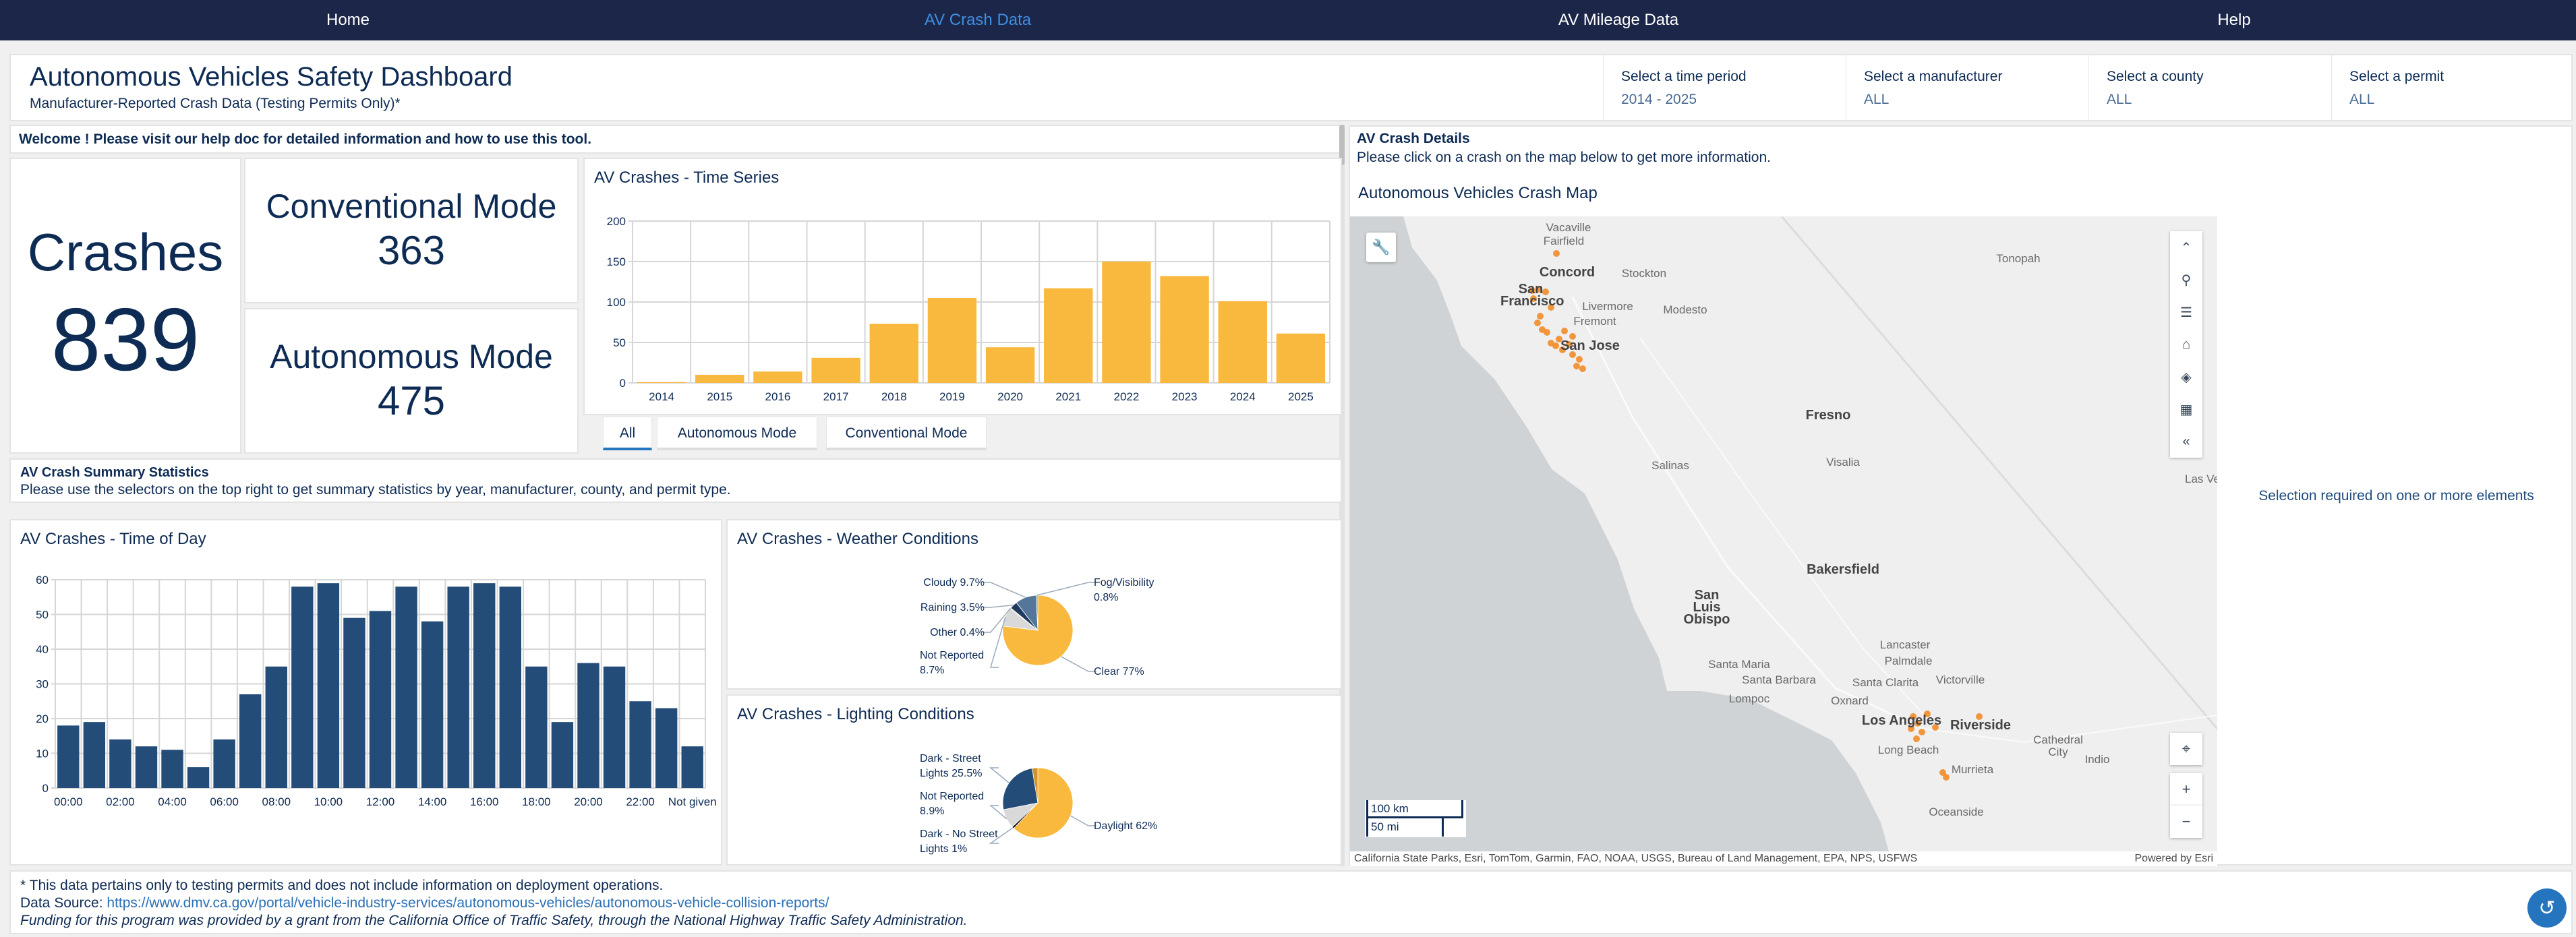 Image resolution: width=2576 pixels, height=937 pixels. Describe the element at coordinates (2186, 749) in the screenshot. I see `locate-button: ⌖` at that location.